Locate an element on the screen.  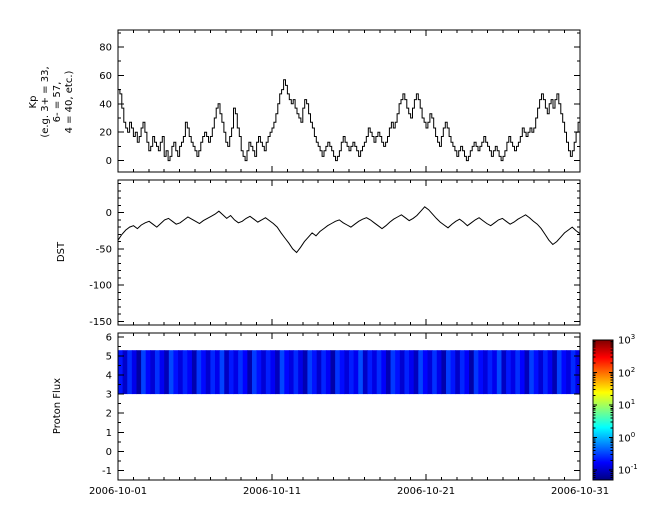
colorbar is located at coordinates (603, 410).